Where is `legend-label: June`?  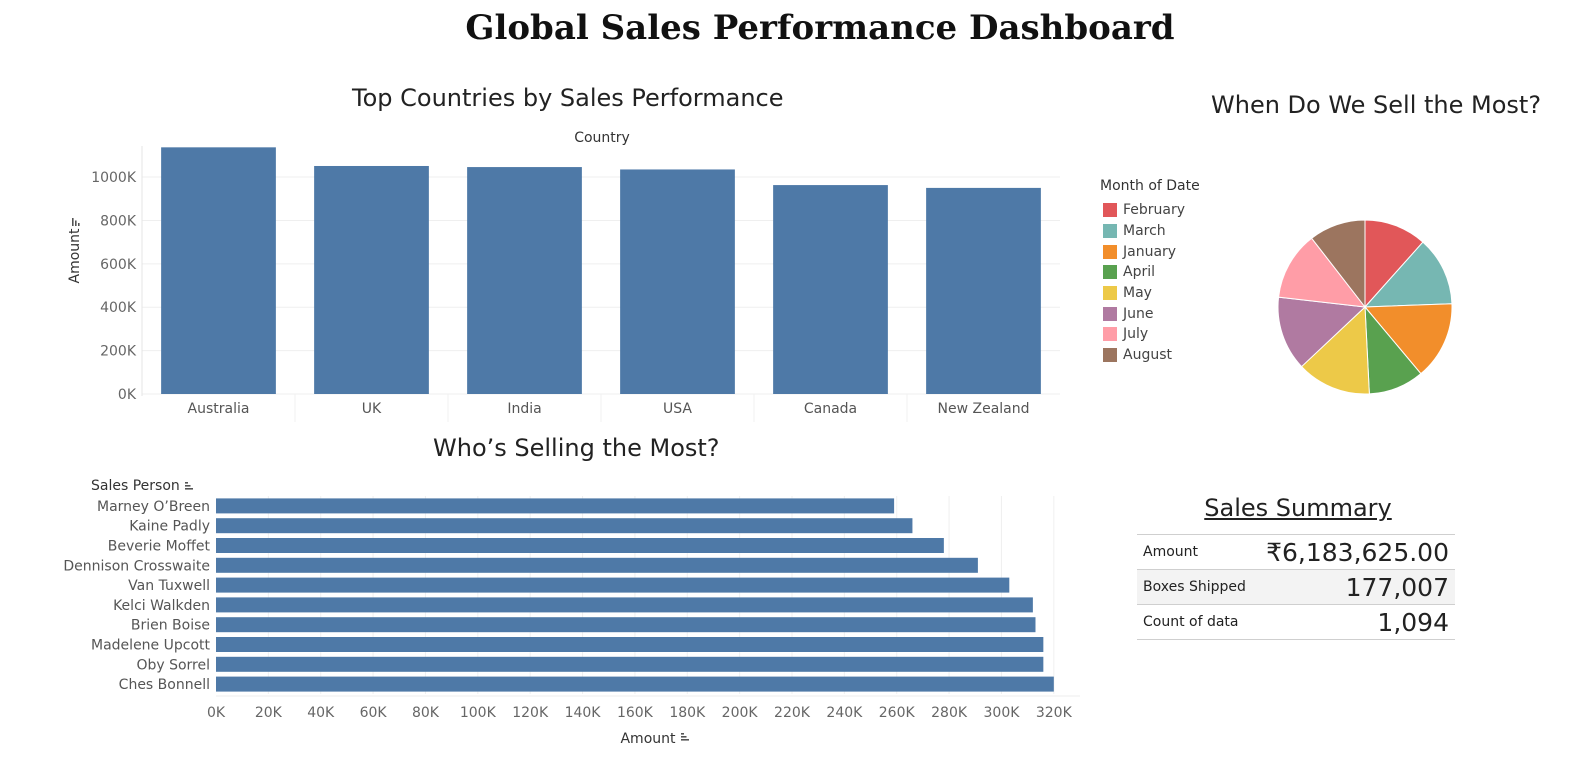
legend-label: June is located at coordinates (1138, 313).